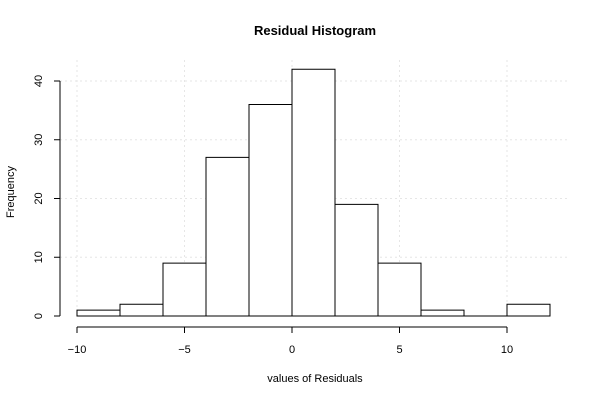  What do you see at coordinates (315, 379) in the screenshot?
I see `x-axis-label: values of Residuals` at bounding box center [315, 379].